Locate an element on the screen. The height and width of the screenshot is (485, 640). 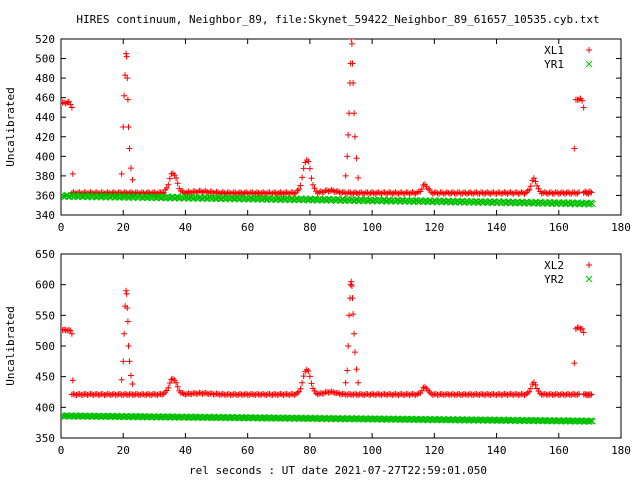
y-tick-label: 380 is located at coordinates (45, 176).